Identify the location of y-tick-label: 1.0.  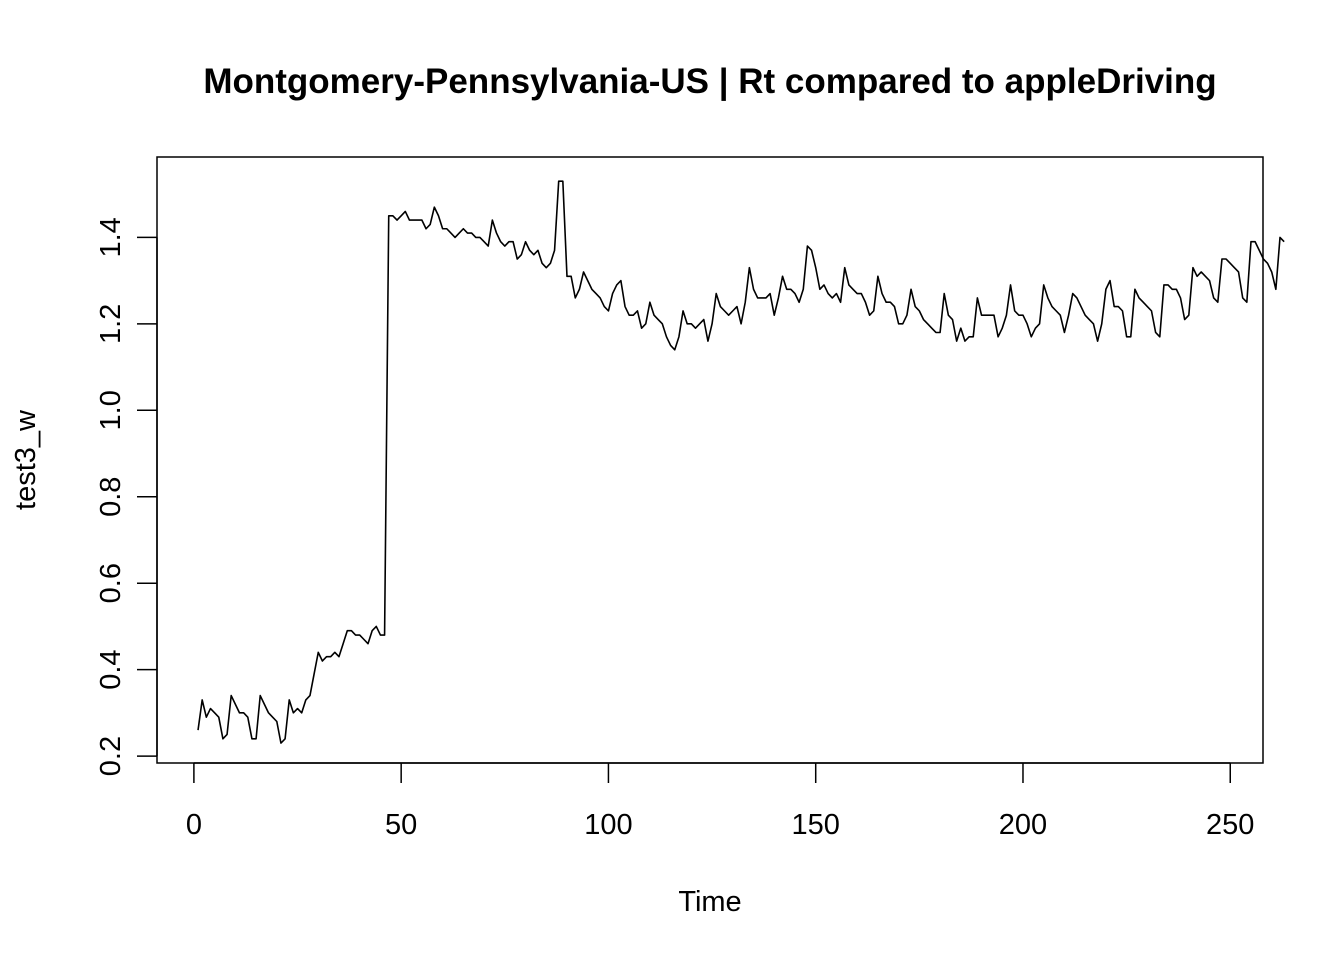
(111, 410).